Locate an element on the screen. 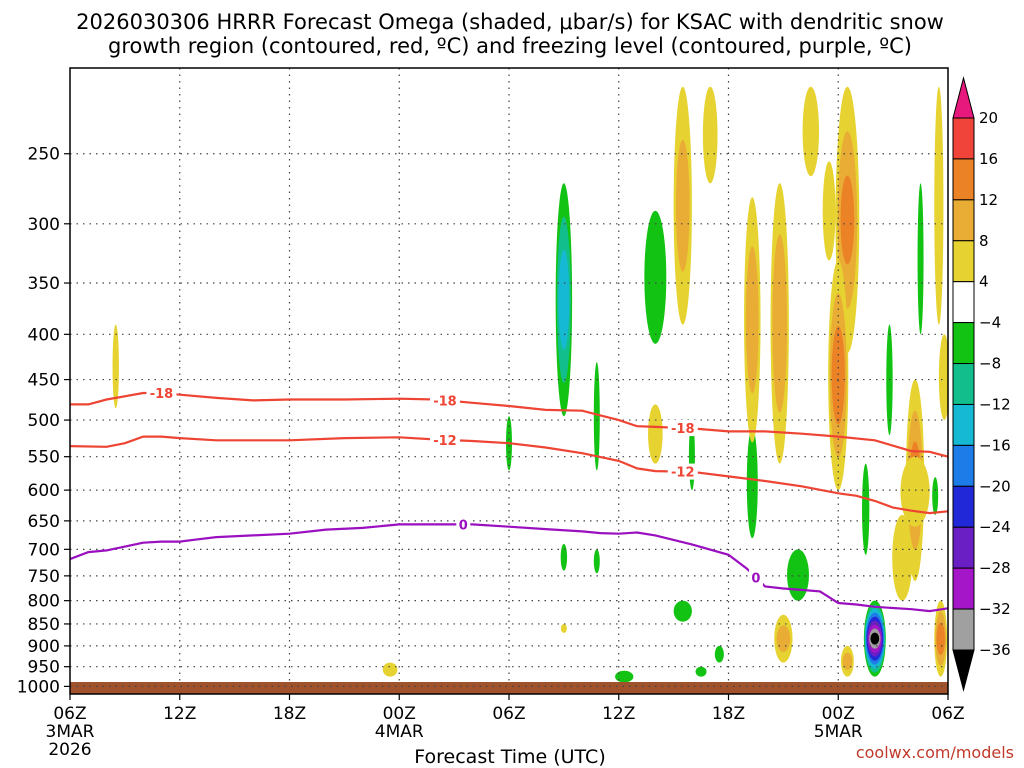 The image size is (1024, 768). ytick-label-250: 250 is located at coordinates (44, 155).